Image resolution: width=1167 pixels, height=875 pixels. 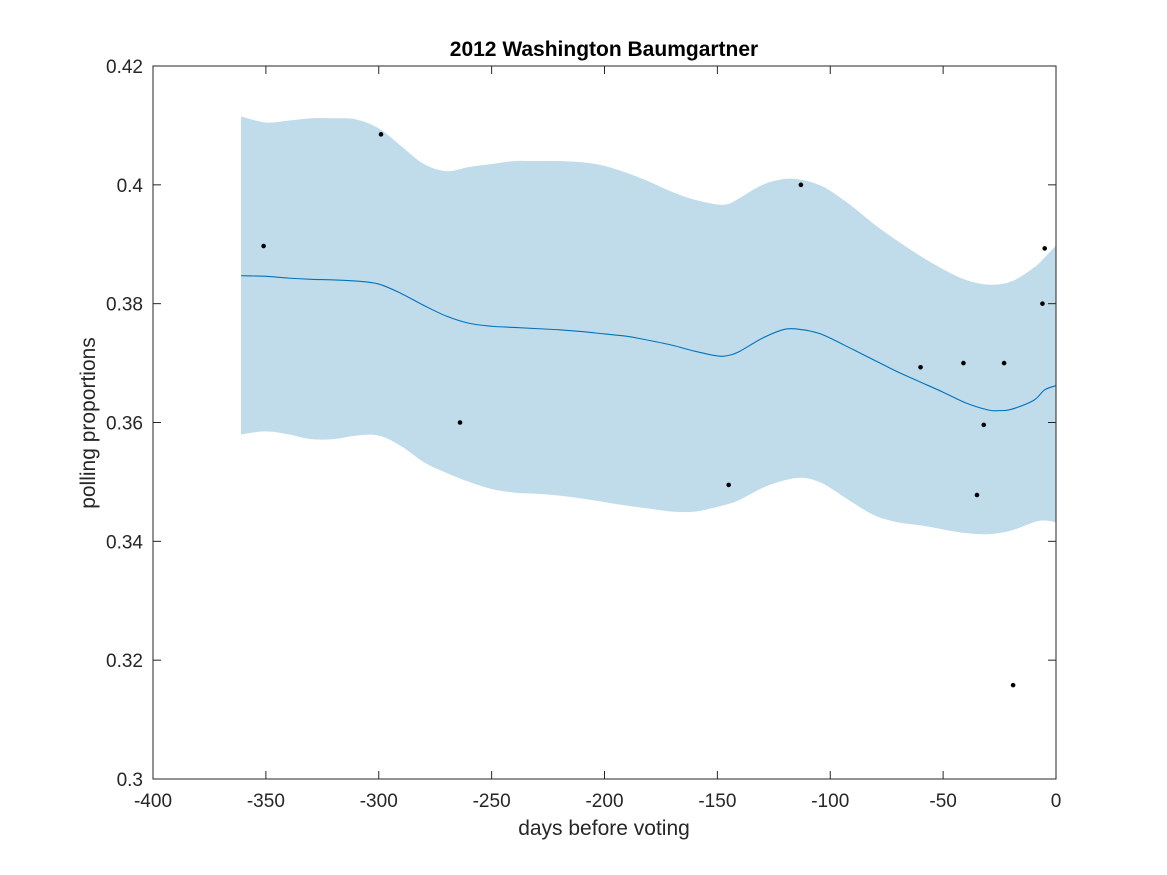 What do you see at coordinates (717, 801) in the screenshot?
I see `x-tick-label: -150` at bounding box center [717, 801].